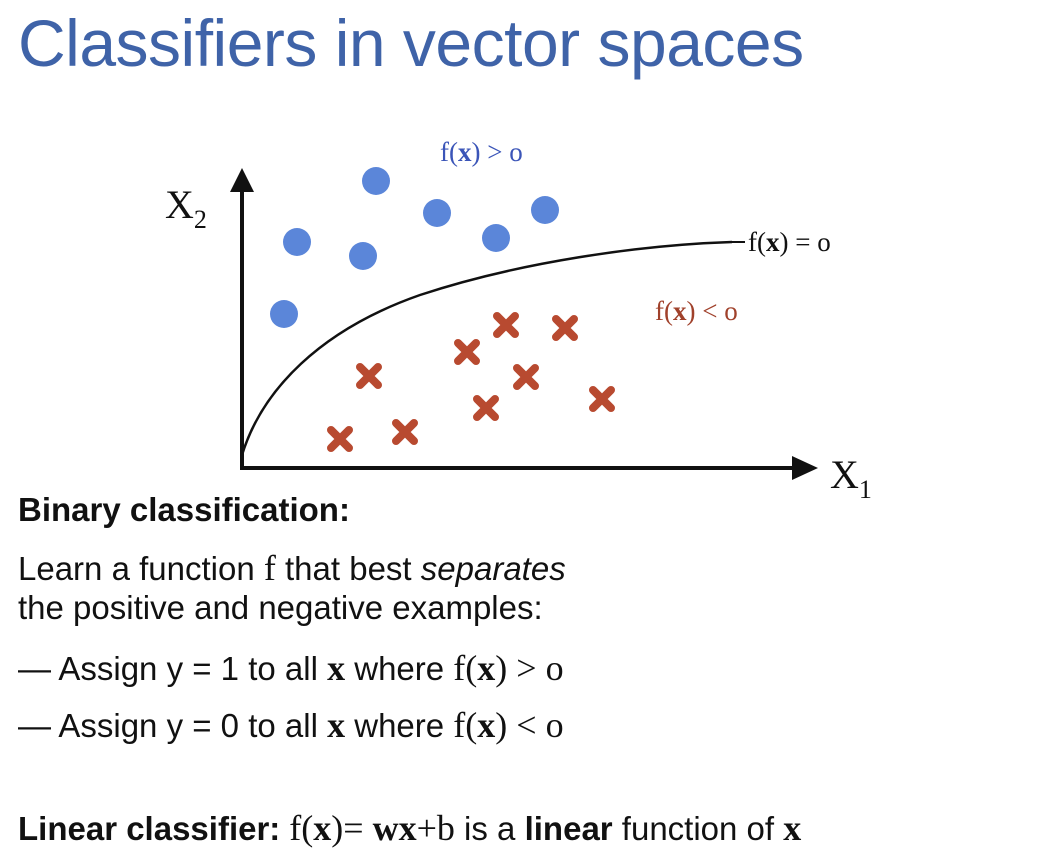  Describe the element at coordinates (486, 725) in the screenshot. I see `bullet-2-f-x: x` at that location.